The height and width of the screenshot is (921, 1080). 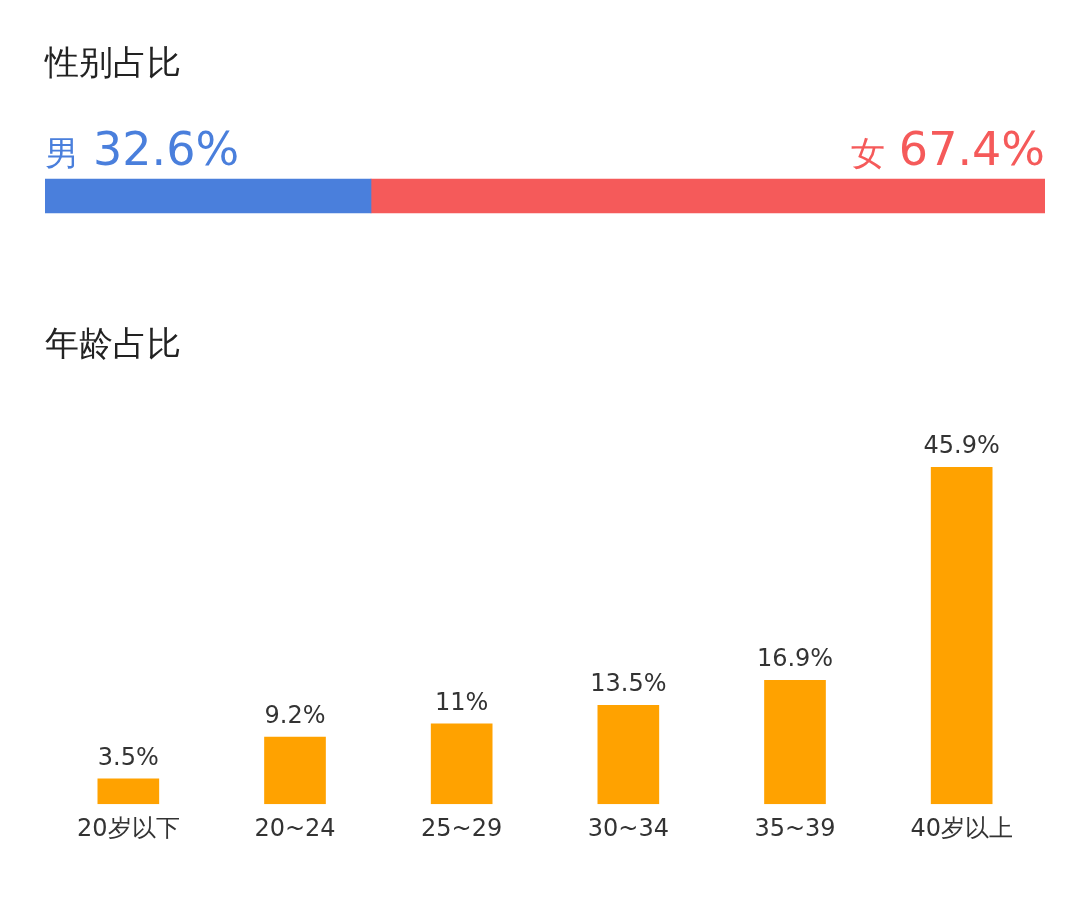 What do you see at coordinates (462, 827) in the screenshot?
I see `x-tick-label: 25~29` at bounding box center [462, 827].